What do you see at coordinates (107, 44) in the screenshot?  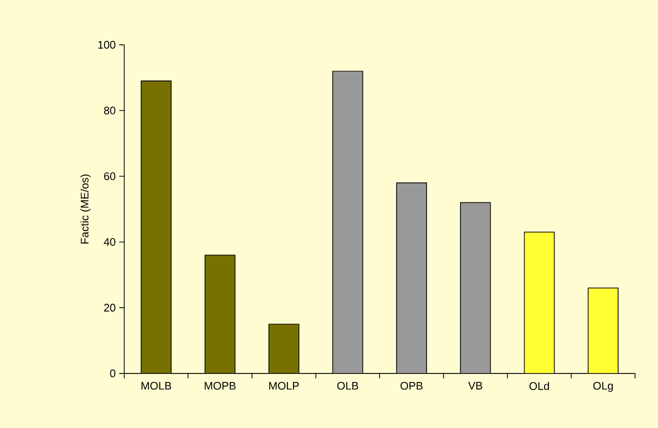 I see `y-tick-label: 100` at bounding box center [107, 44].